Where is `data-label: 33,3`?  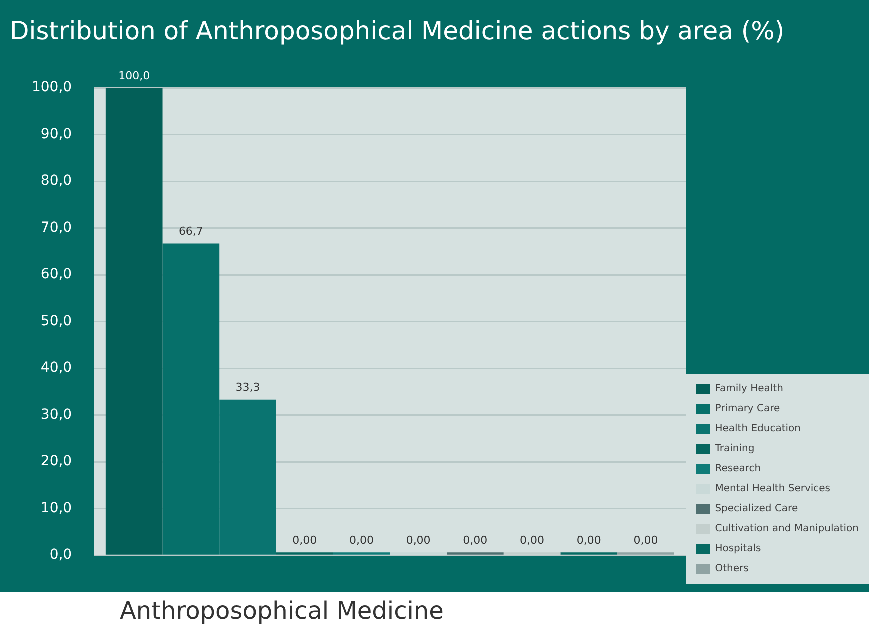 data-label: 33,3 is located at coordinates (248, 387).